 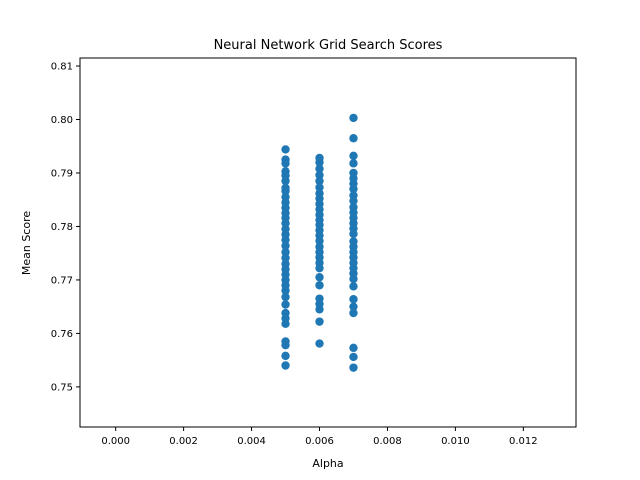 I want to click on y-tick-label: 0.79, so click(x=62, y=173).